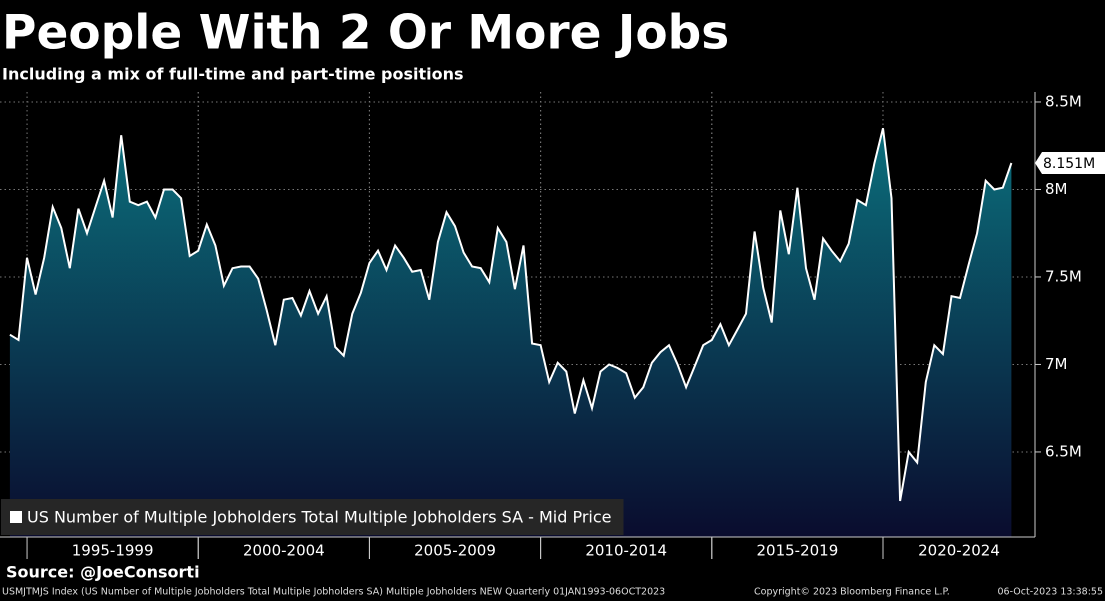 This screenshot has width=1105, height=601. I want to click on y-tick-label: 6.5M, so click(1063, 451).